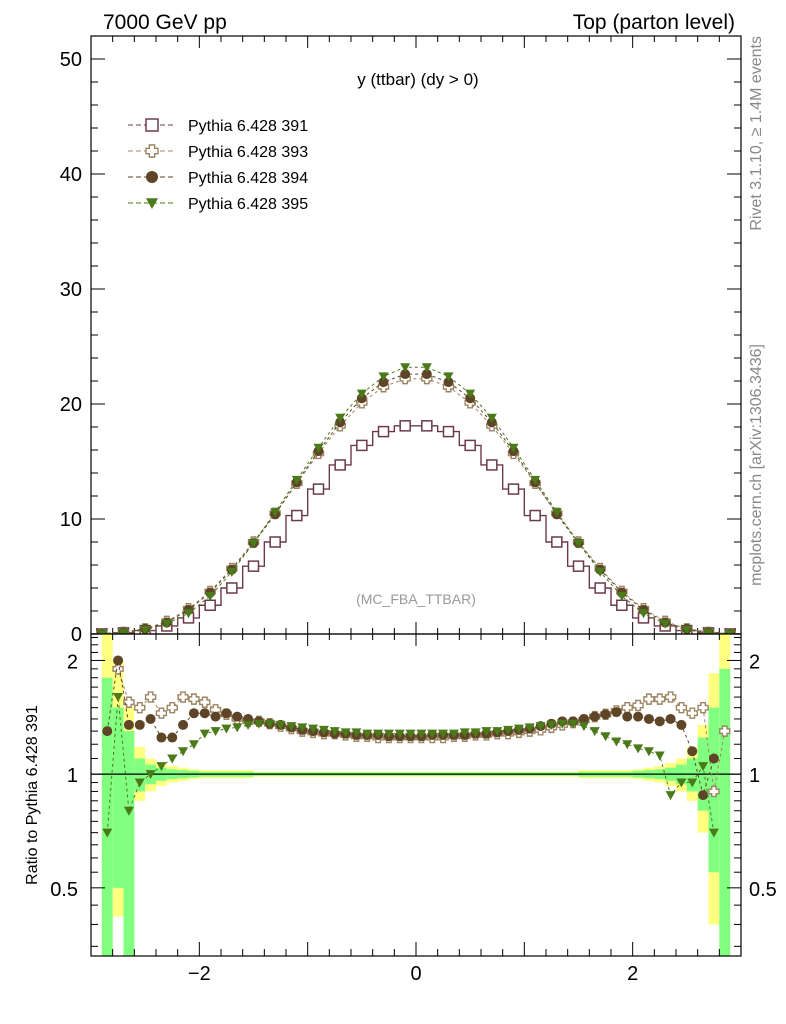 This screenshot has height=1024, width=786. Describe the element at coordinates (416, 746) in the screenshot. I see `ratio-series` at that location.